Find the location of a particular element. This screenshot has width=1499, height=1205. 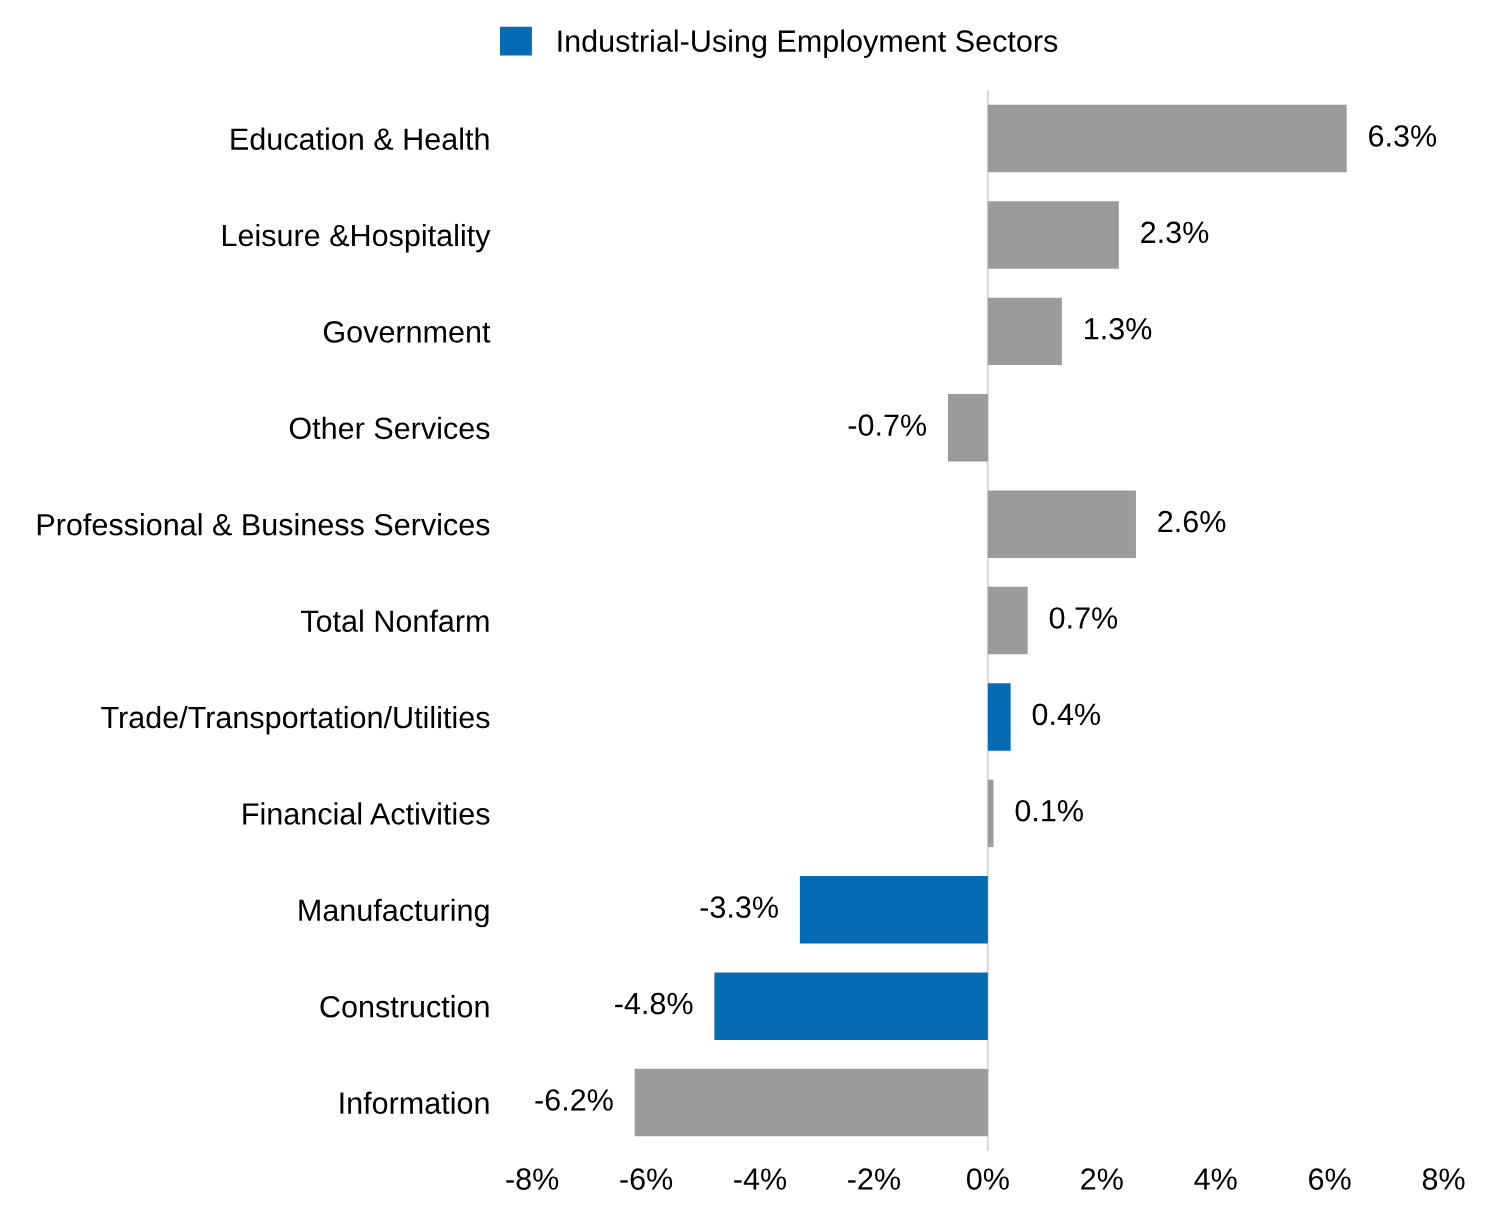

data-label: 1.3% is located at coordinates (1118, 328).